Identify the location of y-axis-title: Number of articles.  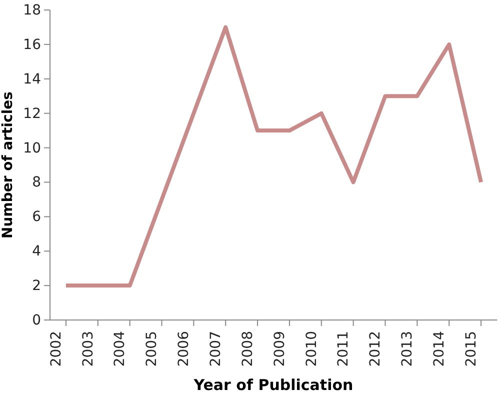
(8, 165).